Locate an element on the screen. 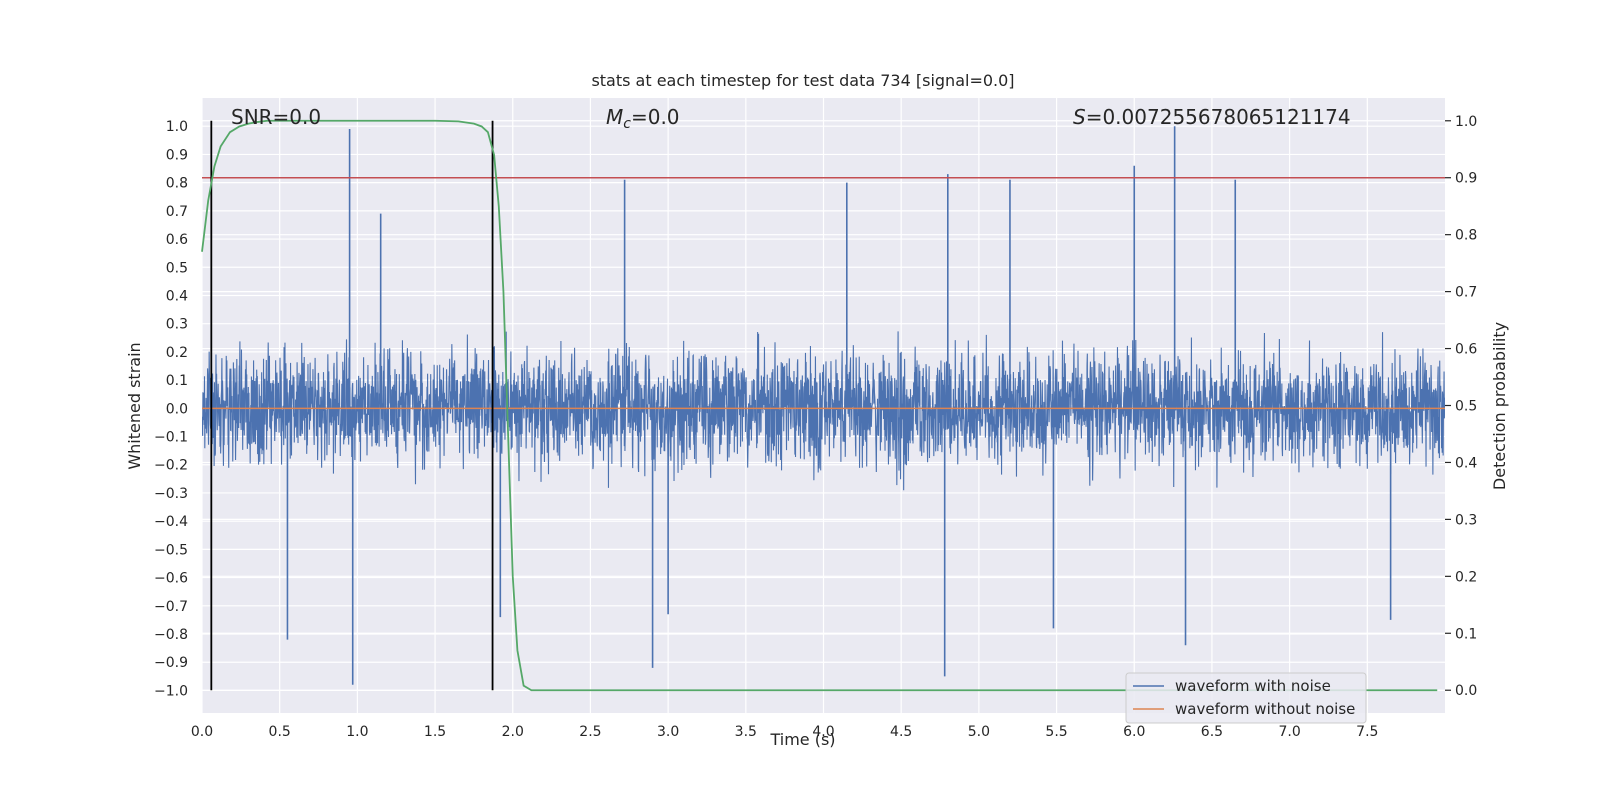  vertical-markers is located at coordinates (352, 405).